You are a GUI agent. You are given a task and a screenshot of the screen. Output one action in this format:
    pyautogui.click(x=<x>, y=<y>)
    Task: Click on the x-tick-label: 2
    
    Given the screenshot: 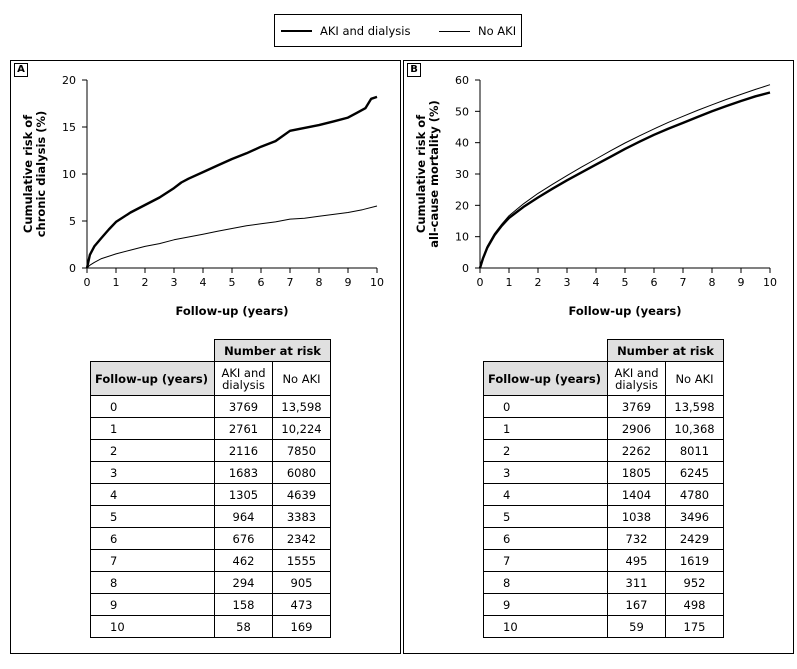 What is the action you would take?
    pyautogui.click(x=538, y=282)
    